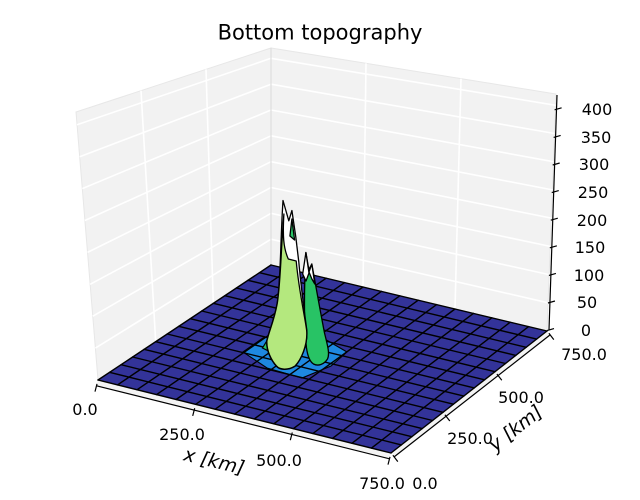 This screenshot has width=640, height=500. Describe the element at coordinates (594, 164) in the screenshot. I see `z-tick-label-6: 300` at that location.